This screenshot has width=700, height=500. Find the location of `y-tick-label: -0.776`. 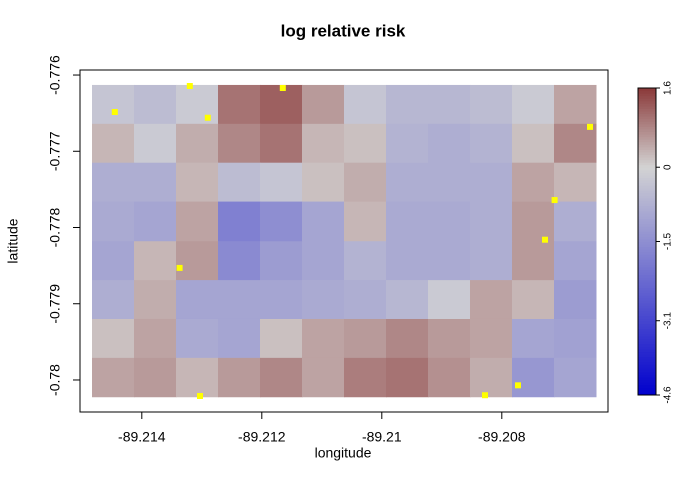

y-tick-label: -0.776 is located at coordinates (55, 75).